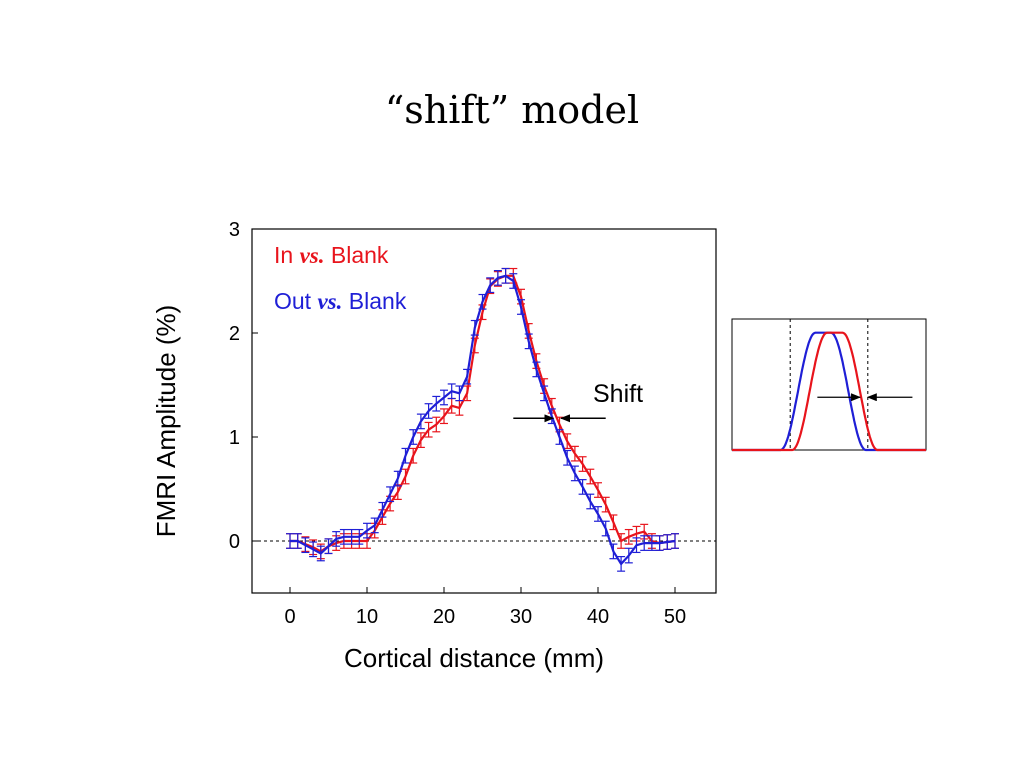 The width and height of the screenshot is (1024, 768). Describe the element at coordinates (474, 658) in the screenshot. I see `x-axis-label: Cortical distance (mm)` at that location.